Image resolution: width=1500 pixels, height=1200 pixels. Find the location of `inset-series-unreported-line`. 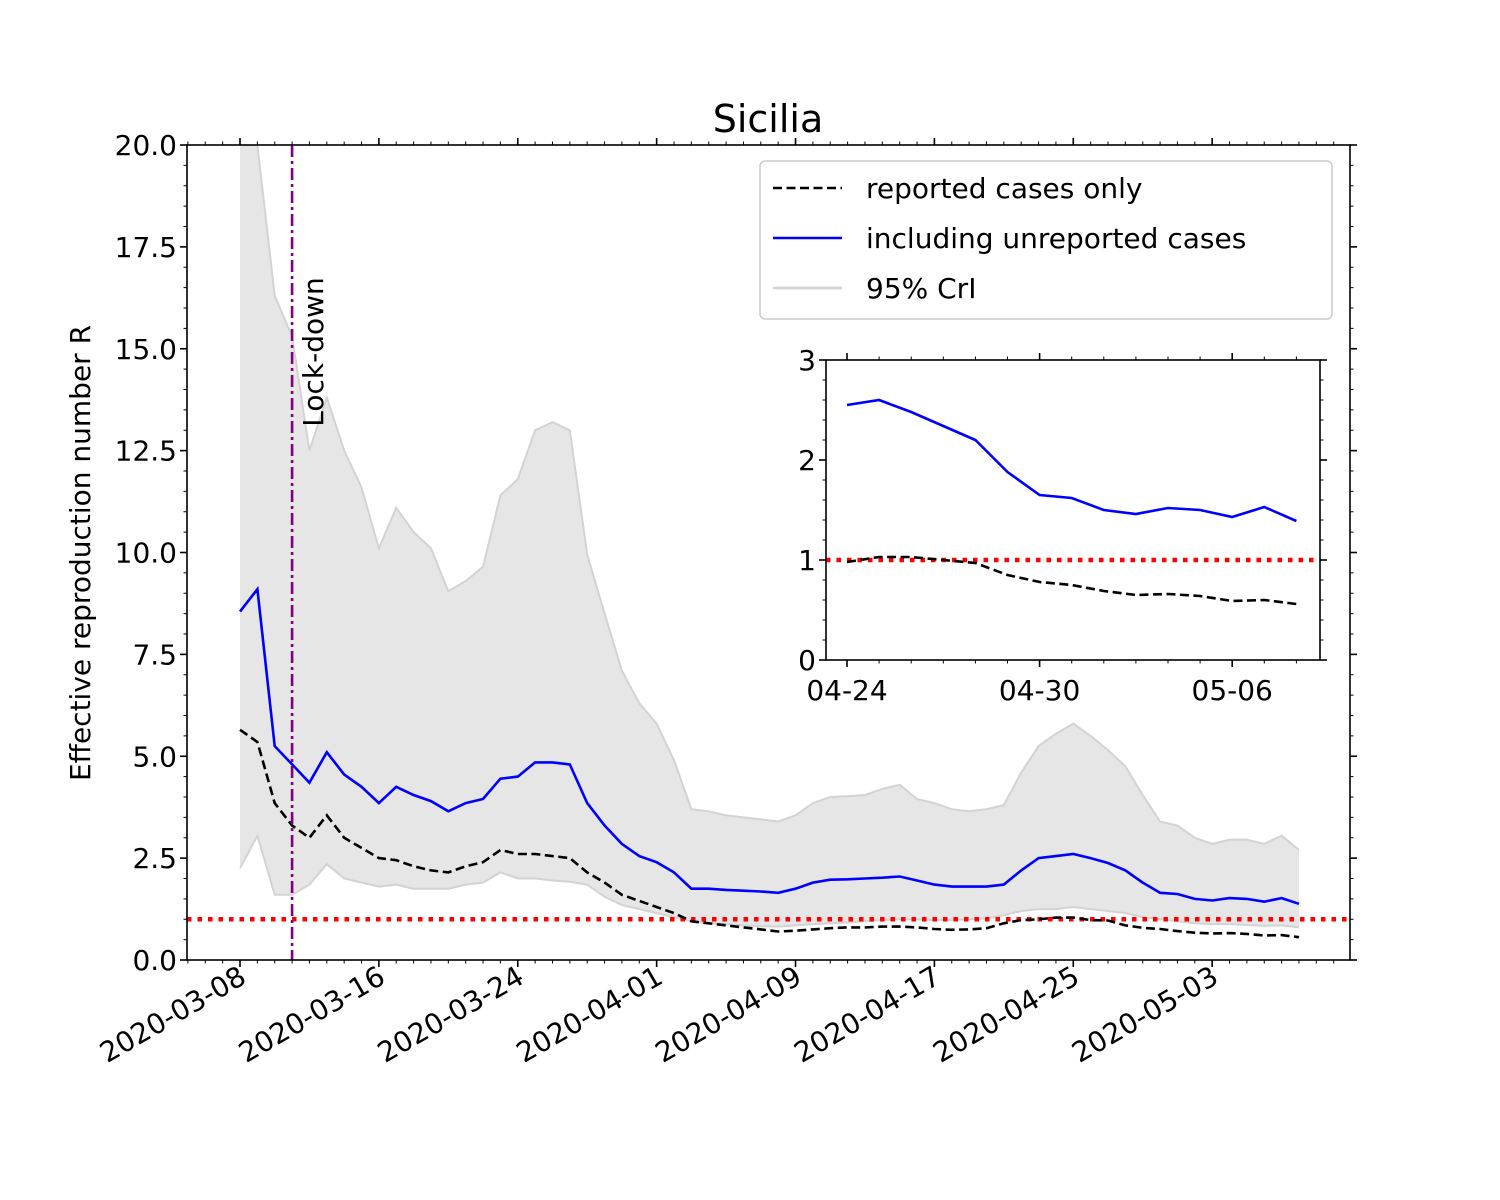

inset-series-unreported-line is located at coordinates (1071, 460).